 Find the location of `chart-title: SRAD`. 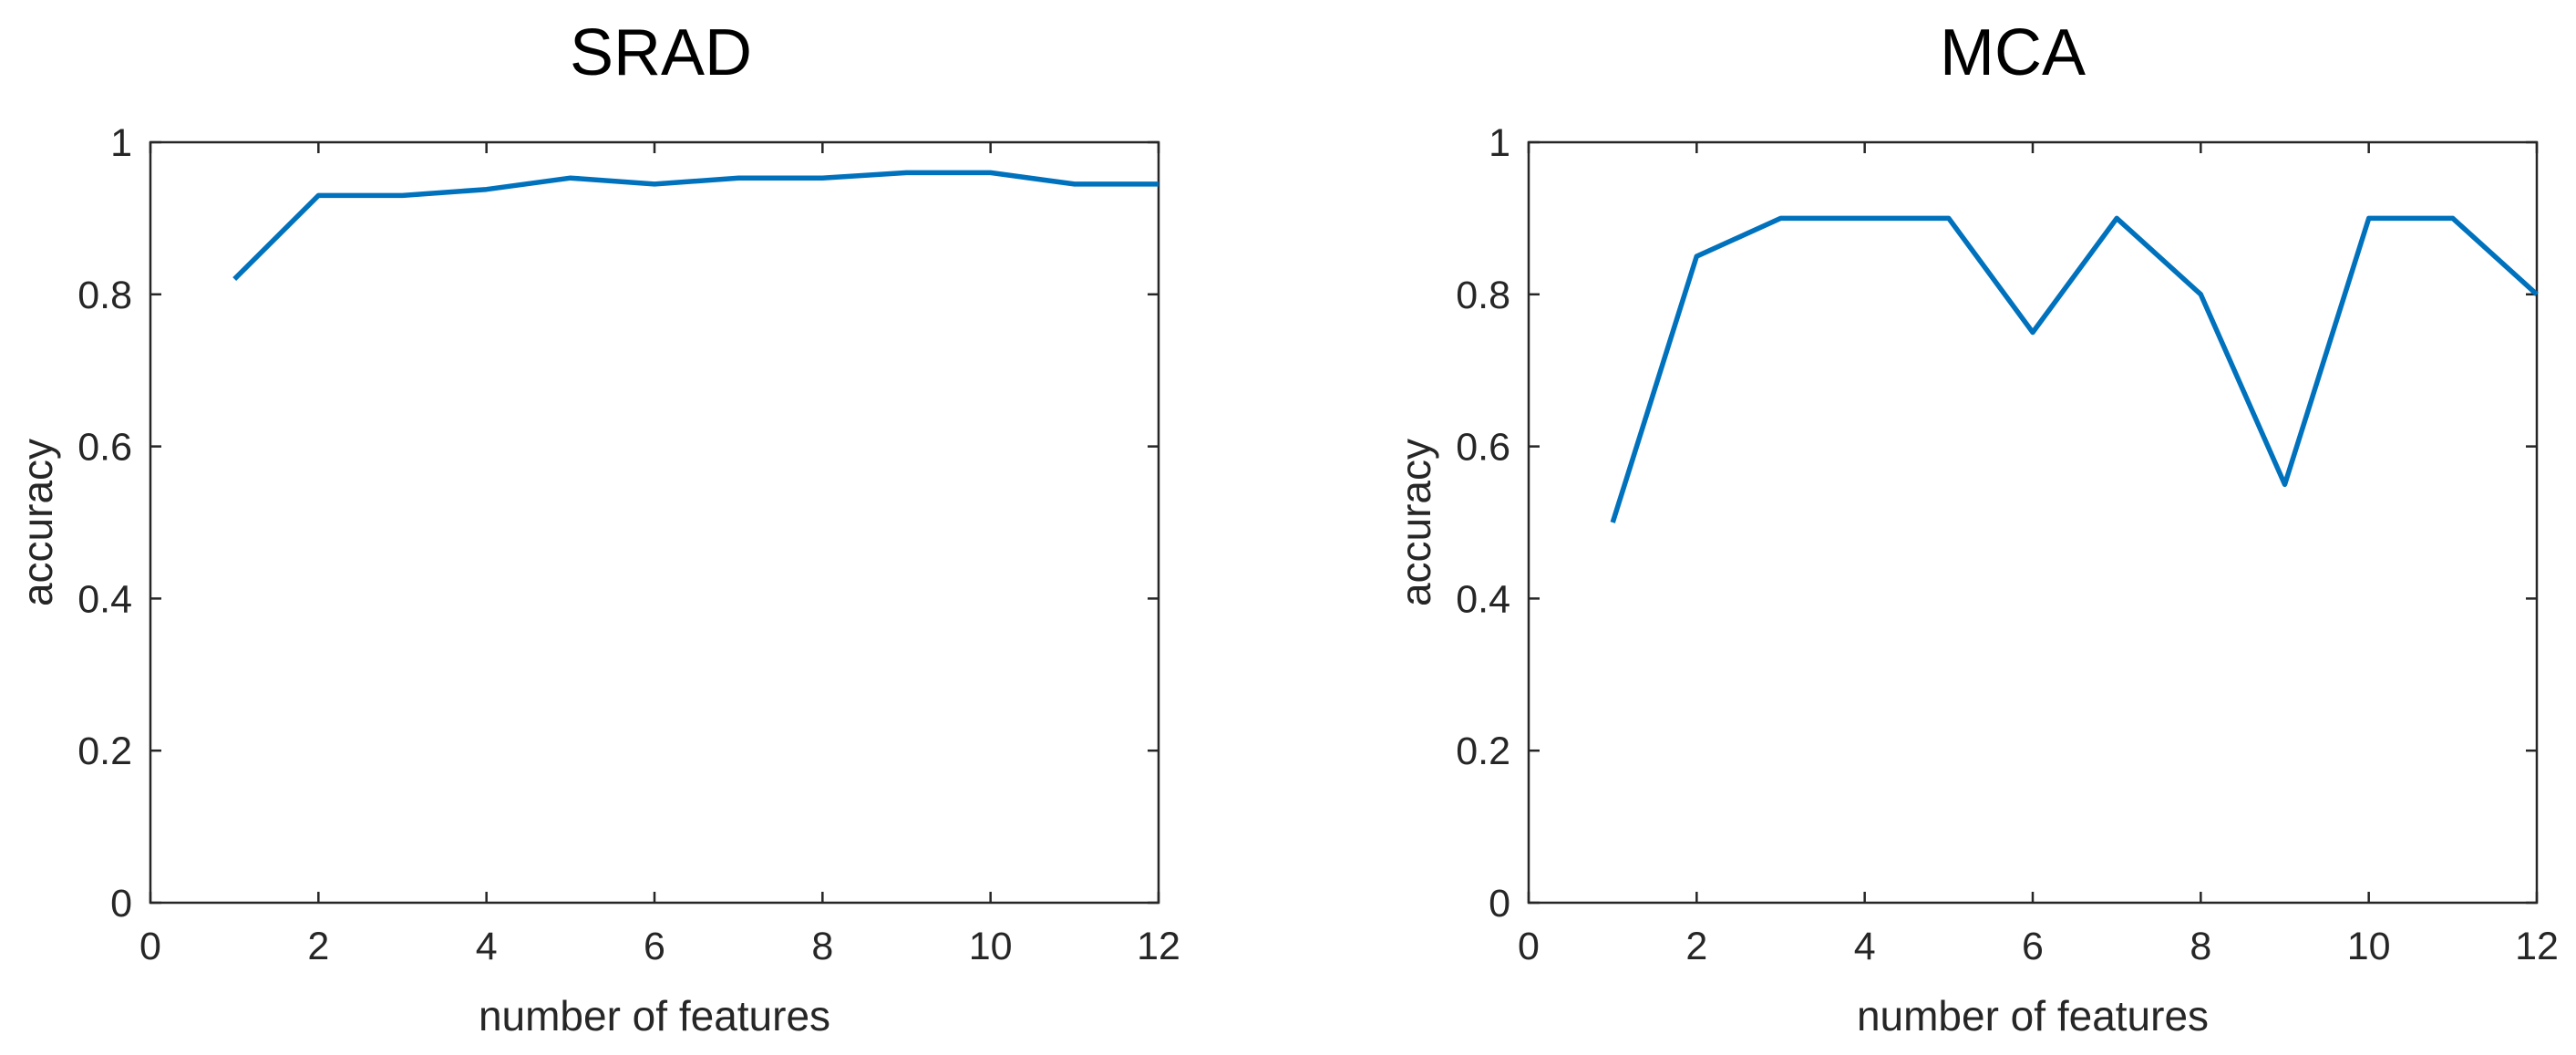

chart-title: SRAD is located at coordinates (661, 53).